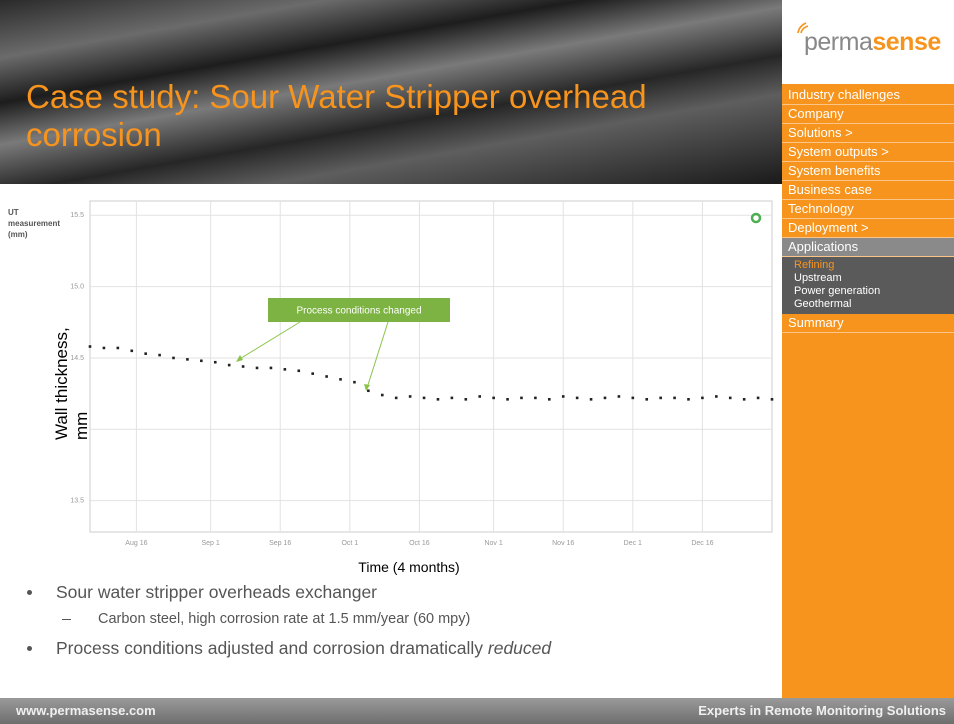 The image size is (954, 724). What do you see at coordinates (493, 543) in the screenshot?
I see `x-tick-label: Nov 1` at bounding box center [493, 543].